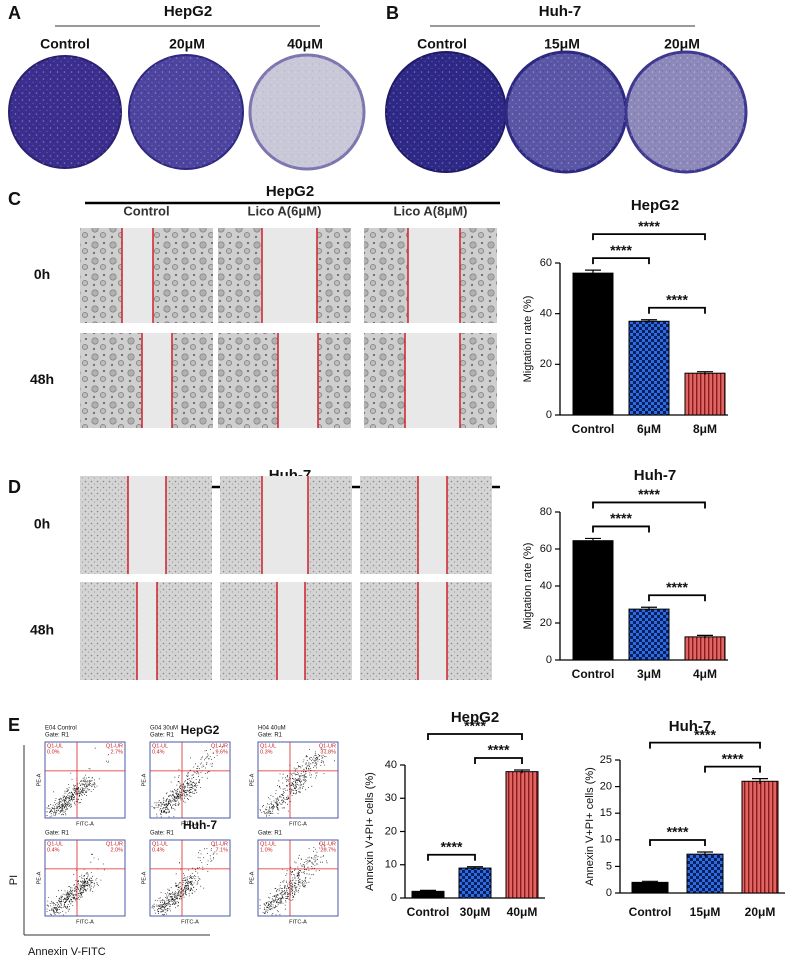 Image resolution: width=794 pixels, height=962 pixels. What do you see at coordinates (705, 429) in the screenshot?
I see `x-tick-label: 8μM` at bounding box center [705, 429].